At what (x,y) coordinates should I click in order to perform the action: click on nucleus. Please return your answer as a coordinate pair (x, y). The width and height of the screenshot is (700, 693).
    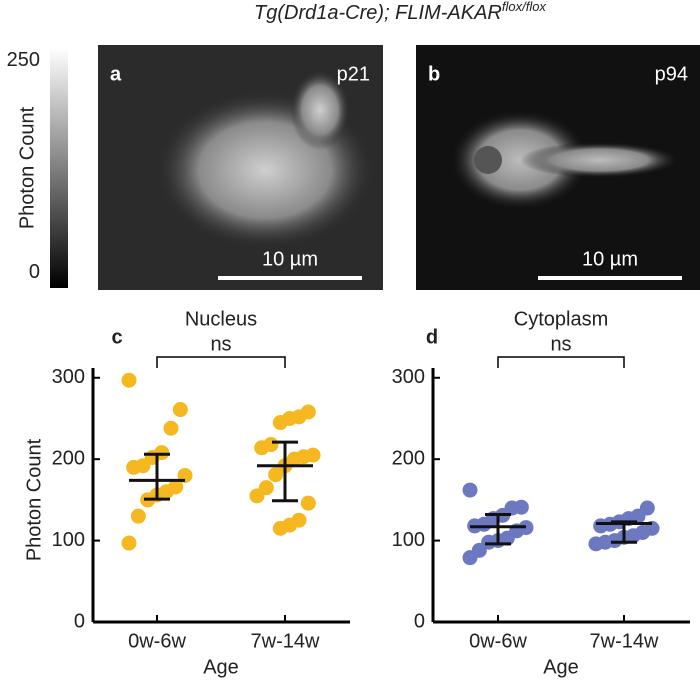
    Looking at the image, I should click on (488, 160).